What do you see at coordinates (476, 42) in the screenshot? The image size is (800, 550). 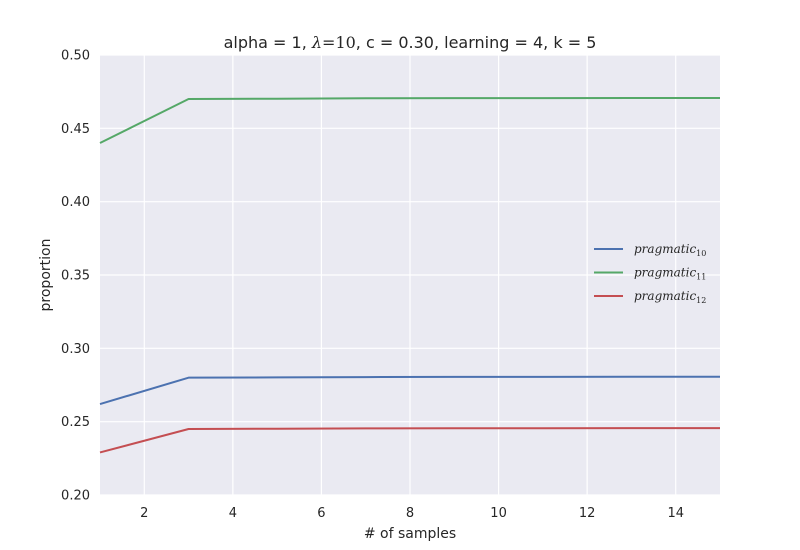 I see `chart-title-suffix: , c = 0.30, learning = 4, k = 5` at bounding box center [476, 42].